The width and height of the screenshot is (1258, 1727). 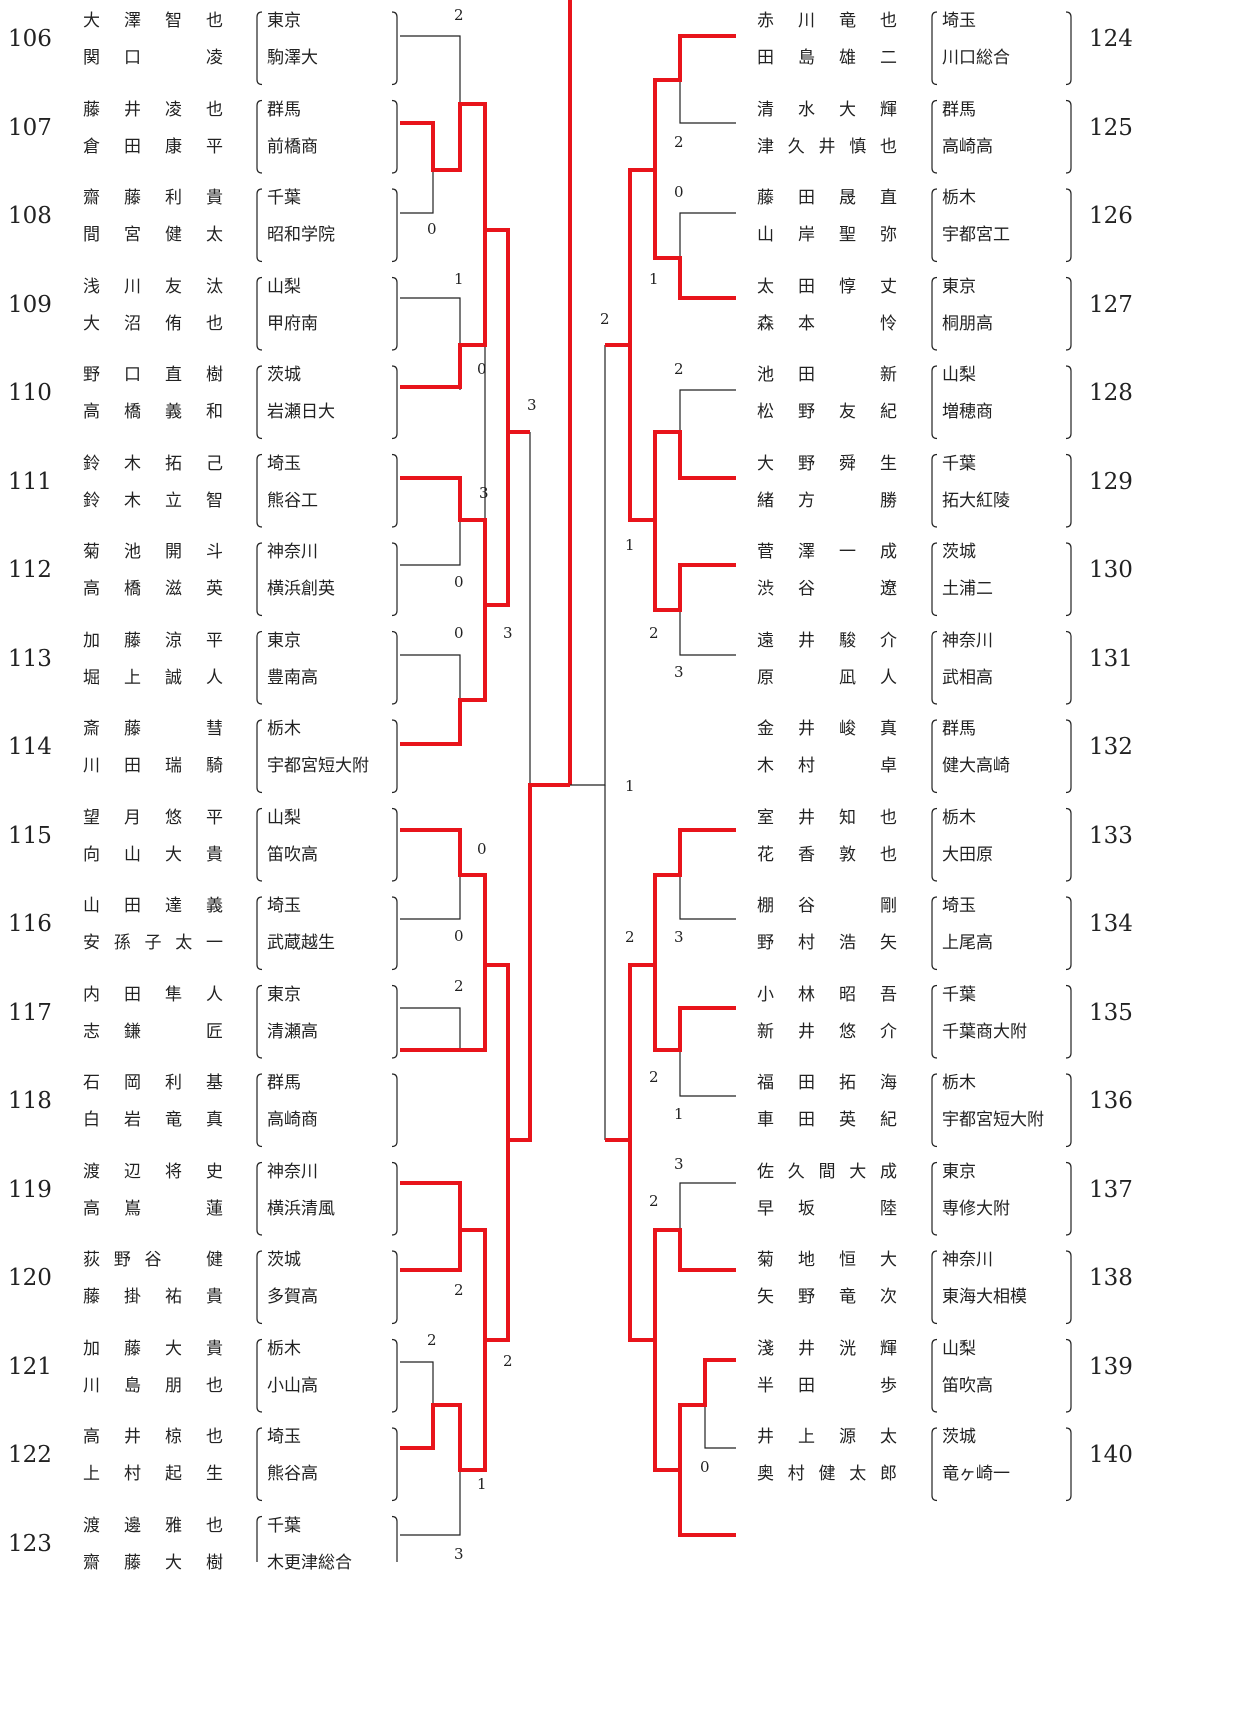 What do you see at coordinates (292, 854) in the screenshot?
I see `school-name: 笛吹高` at bounding box center [292, 854].